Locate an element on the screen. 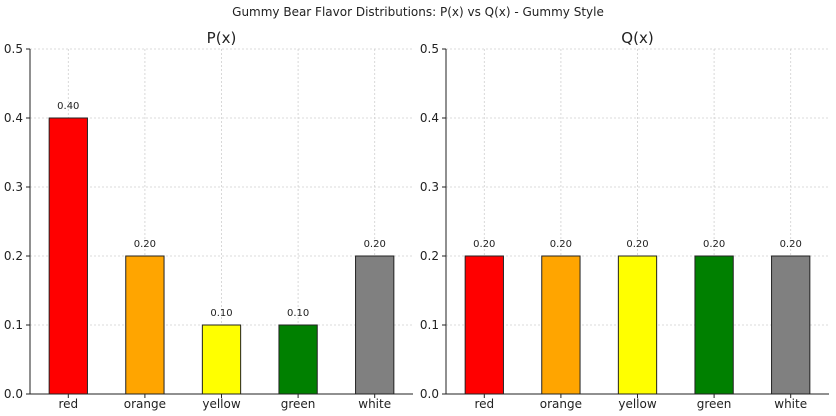 The image size is (836, 416). panel2-xtick-label: red is located at coordinates (484, 404).